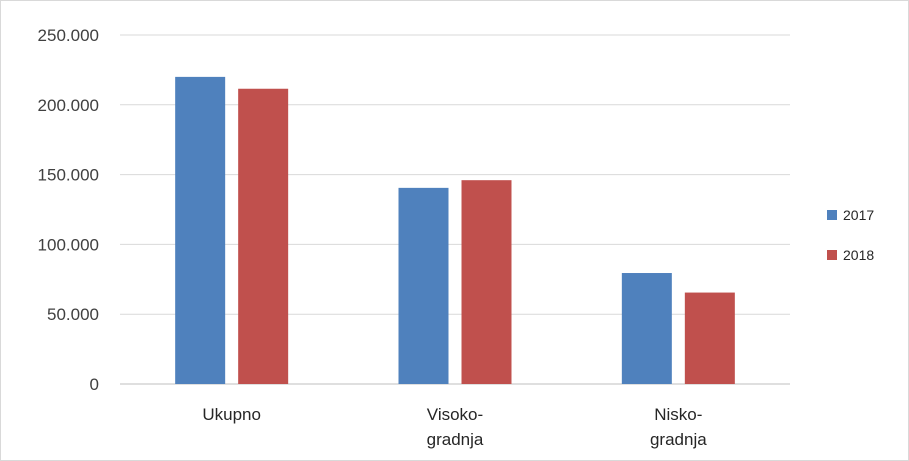  I want to click on y-axis-ticks: 0 50.000 100.000 150.000 200.000 250.000, so click(68, 210).